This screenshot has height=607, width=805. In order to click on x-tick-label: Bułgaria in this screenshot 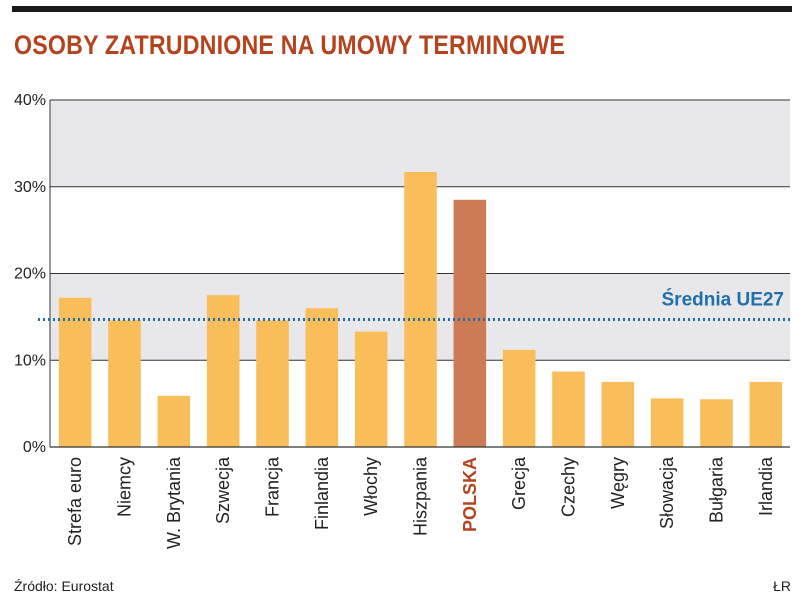, I will do `click(717, 489)`.